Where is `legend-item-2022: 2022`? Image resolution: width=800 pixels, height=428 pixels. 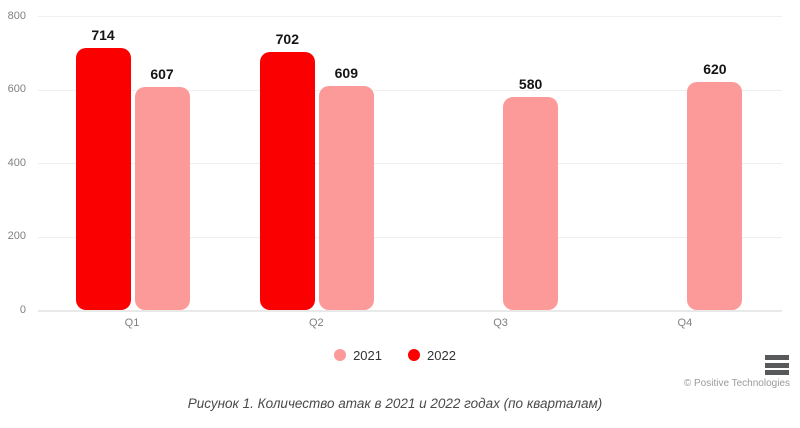
legend-item-2022: 2022 is located at coordinates (432, 355).